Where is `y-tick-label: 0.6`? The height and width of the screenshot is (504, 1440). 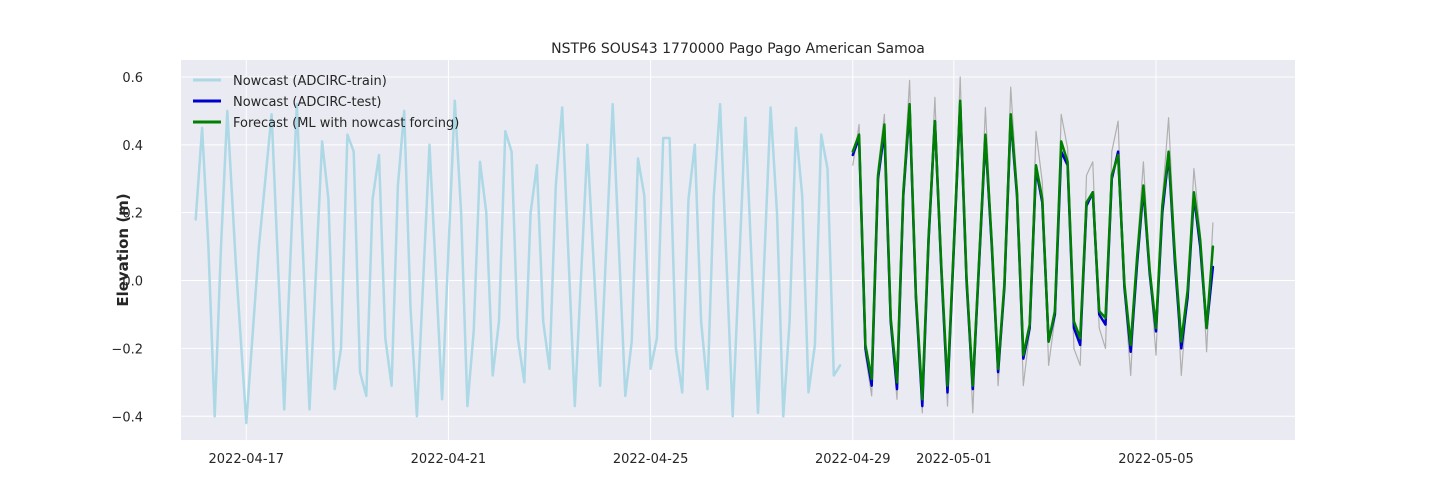 y-tick-label: 0.6 is located at coordinates (132, 78).